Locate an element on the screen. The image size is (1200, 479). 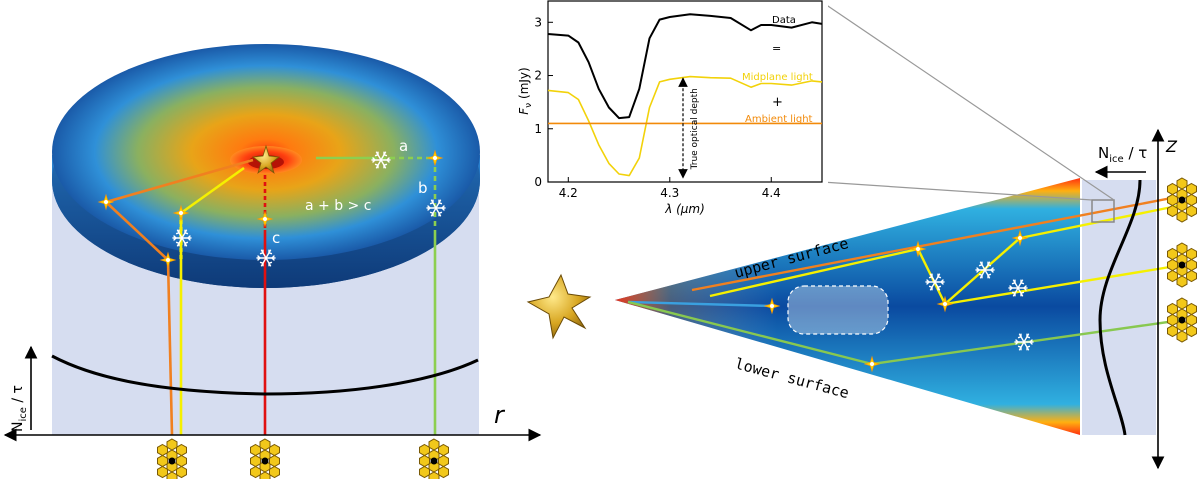
orange-path-down is located at coordinates (170, 347).